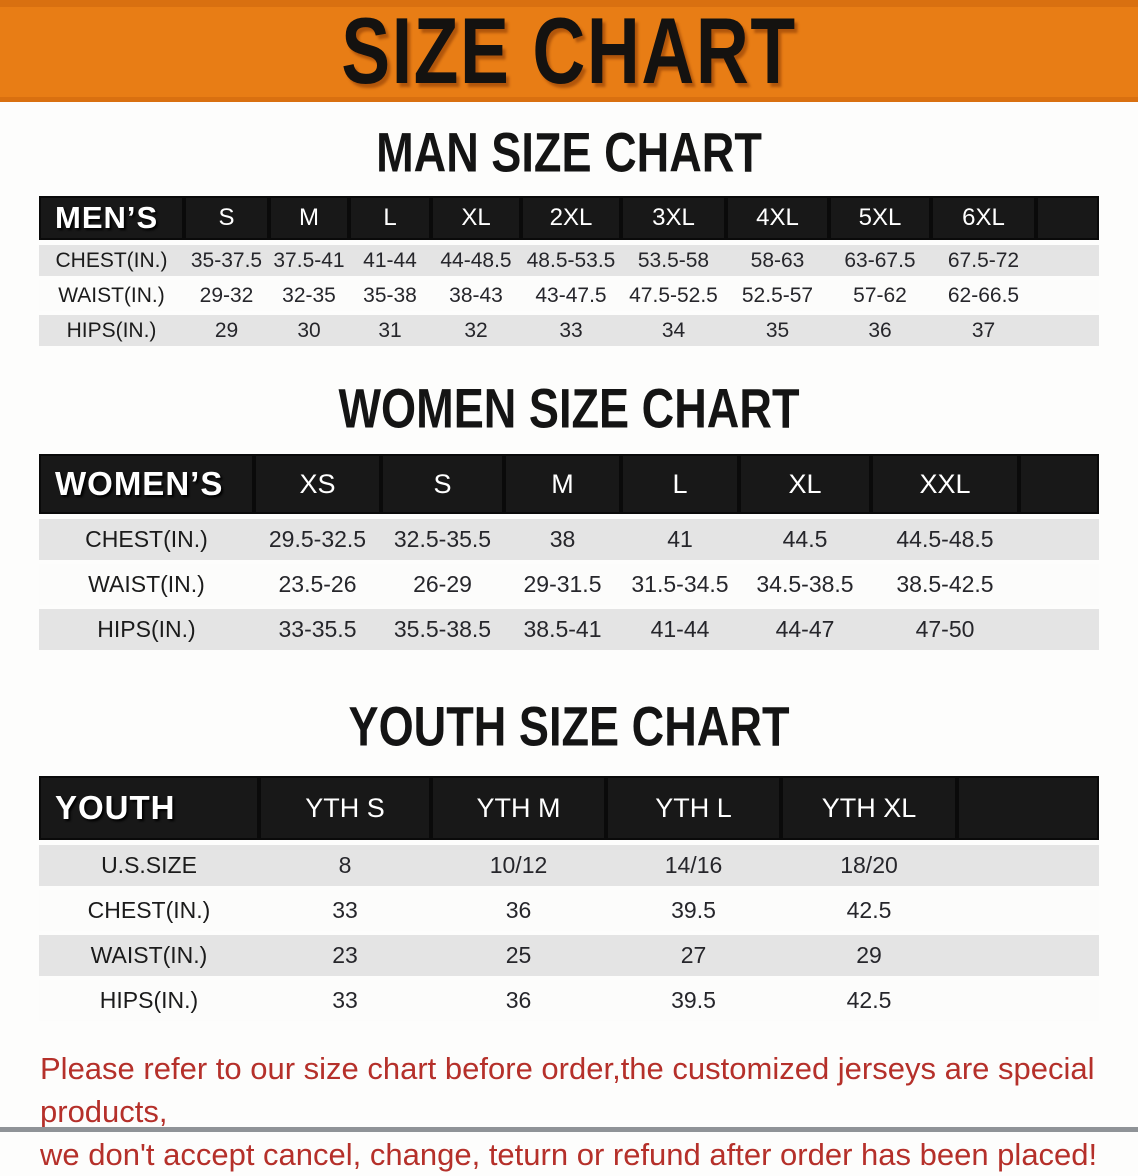 This screenshot has height=1176, width=1138. What do you see at coordinates (680, 586) in the screenshot?
I see `measurement-value: 31.5-34.5` at bounding box center [680, 586].